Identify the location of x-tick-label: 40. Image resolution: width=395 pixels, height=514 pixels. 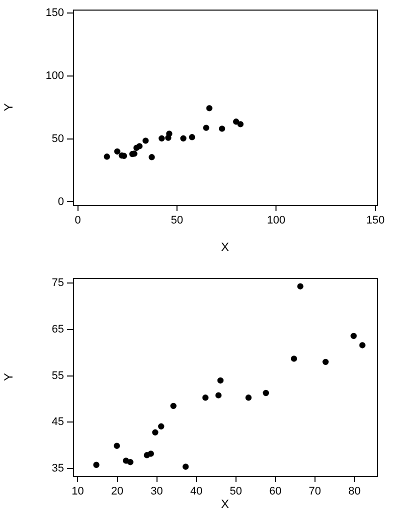
(196, 492).